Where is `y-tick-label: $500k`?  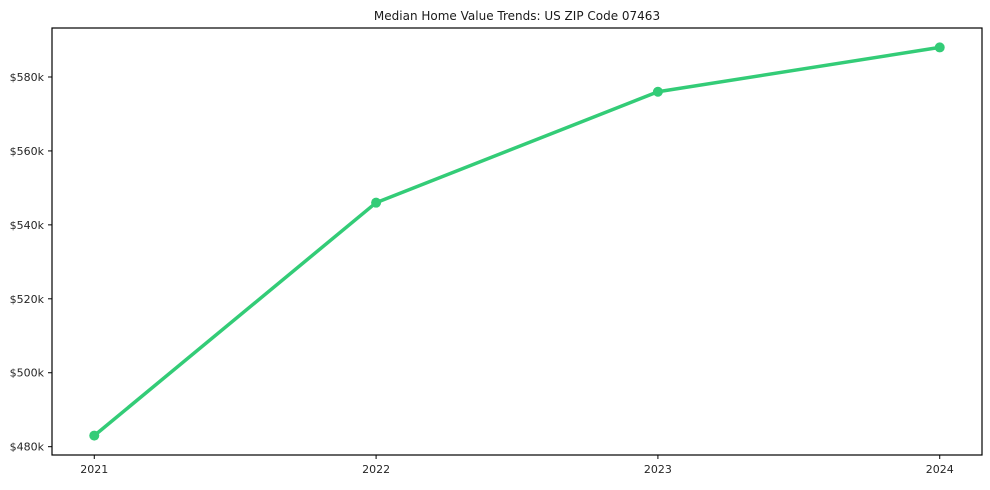 y-tick-label: $500k is located at coordinates (27, 373).